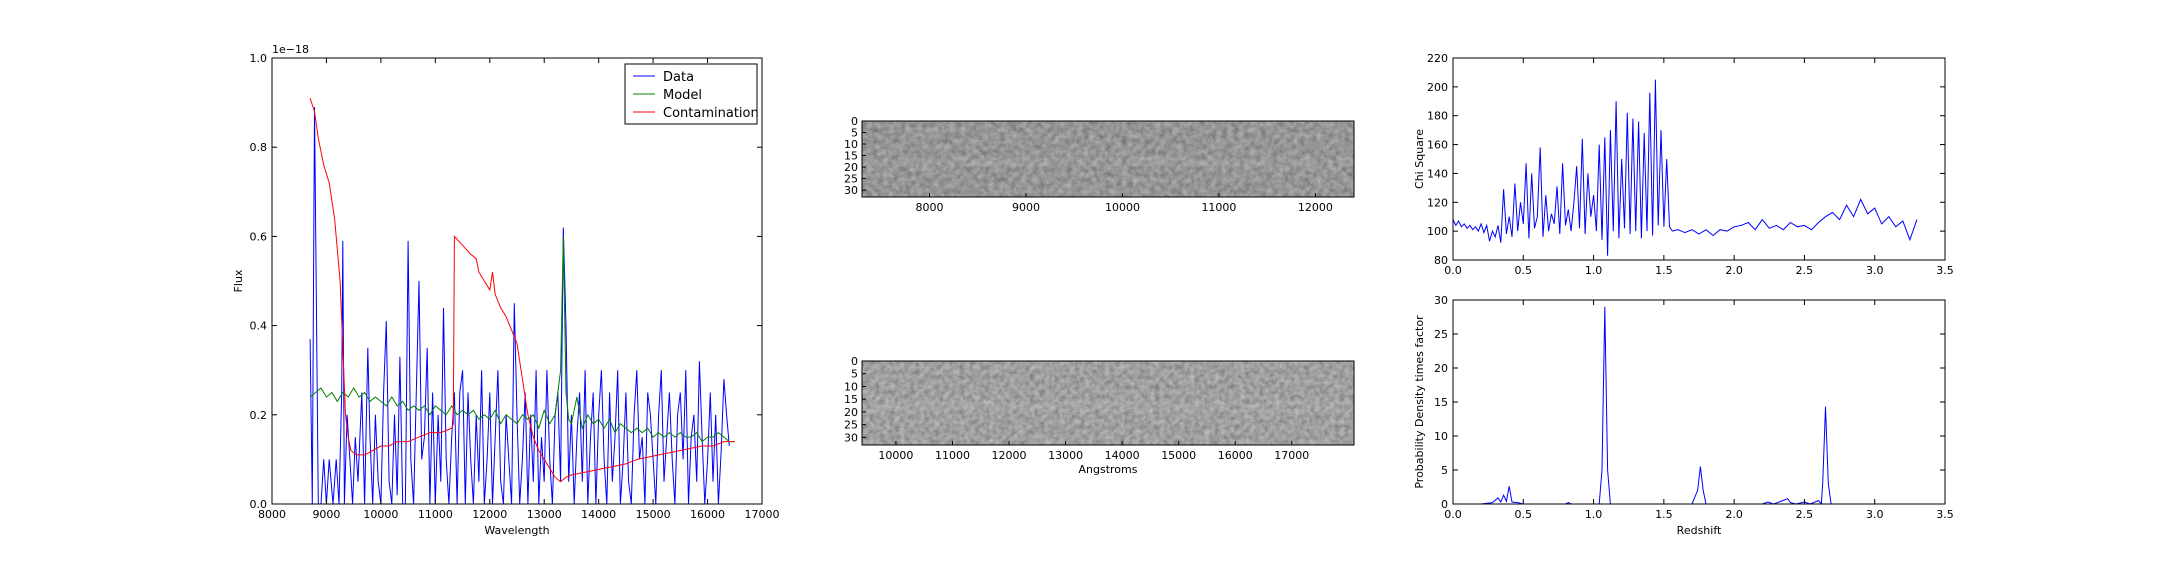  What do you see at coordinates (711, 113) in the screenshot?
I see `legend-entry-contamination: Contamination` at bounding box center [711, 113].